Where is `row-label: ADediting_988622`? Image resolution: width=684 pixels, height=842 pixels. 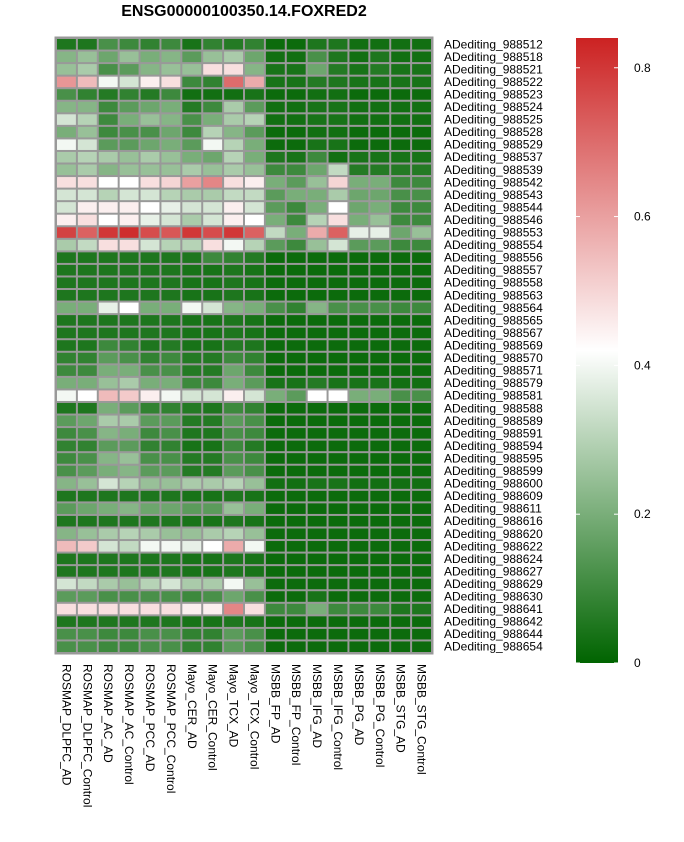
row-label: ADediting_988622 is located at coordinates (493, 546).